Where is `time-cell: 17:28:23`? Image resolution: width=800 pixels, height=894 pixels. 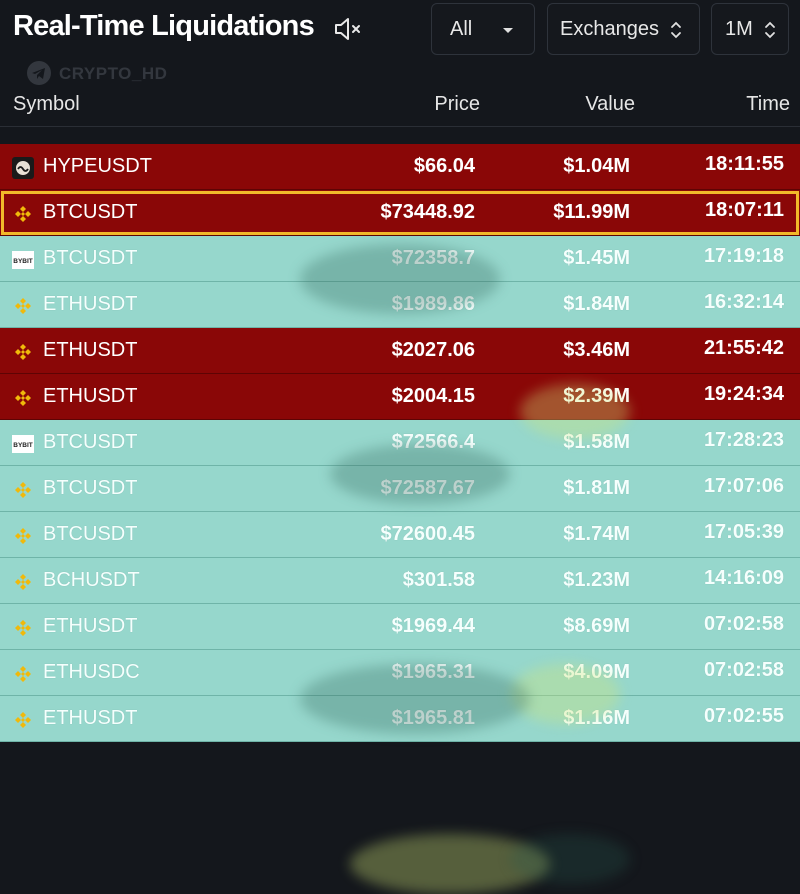
time-cell: 17:28:23 is located at coordinates (743, 440).